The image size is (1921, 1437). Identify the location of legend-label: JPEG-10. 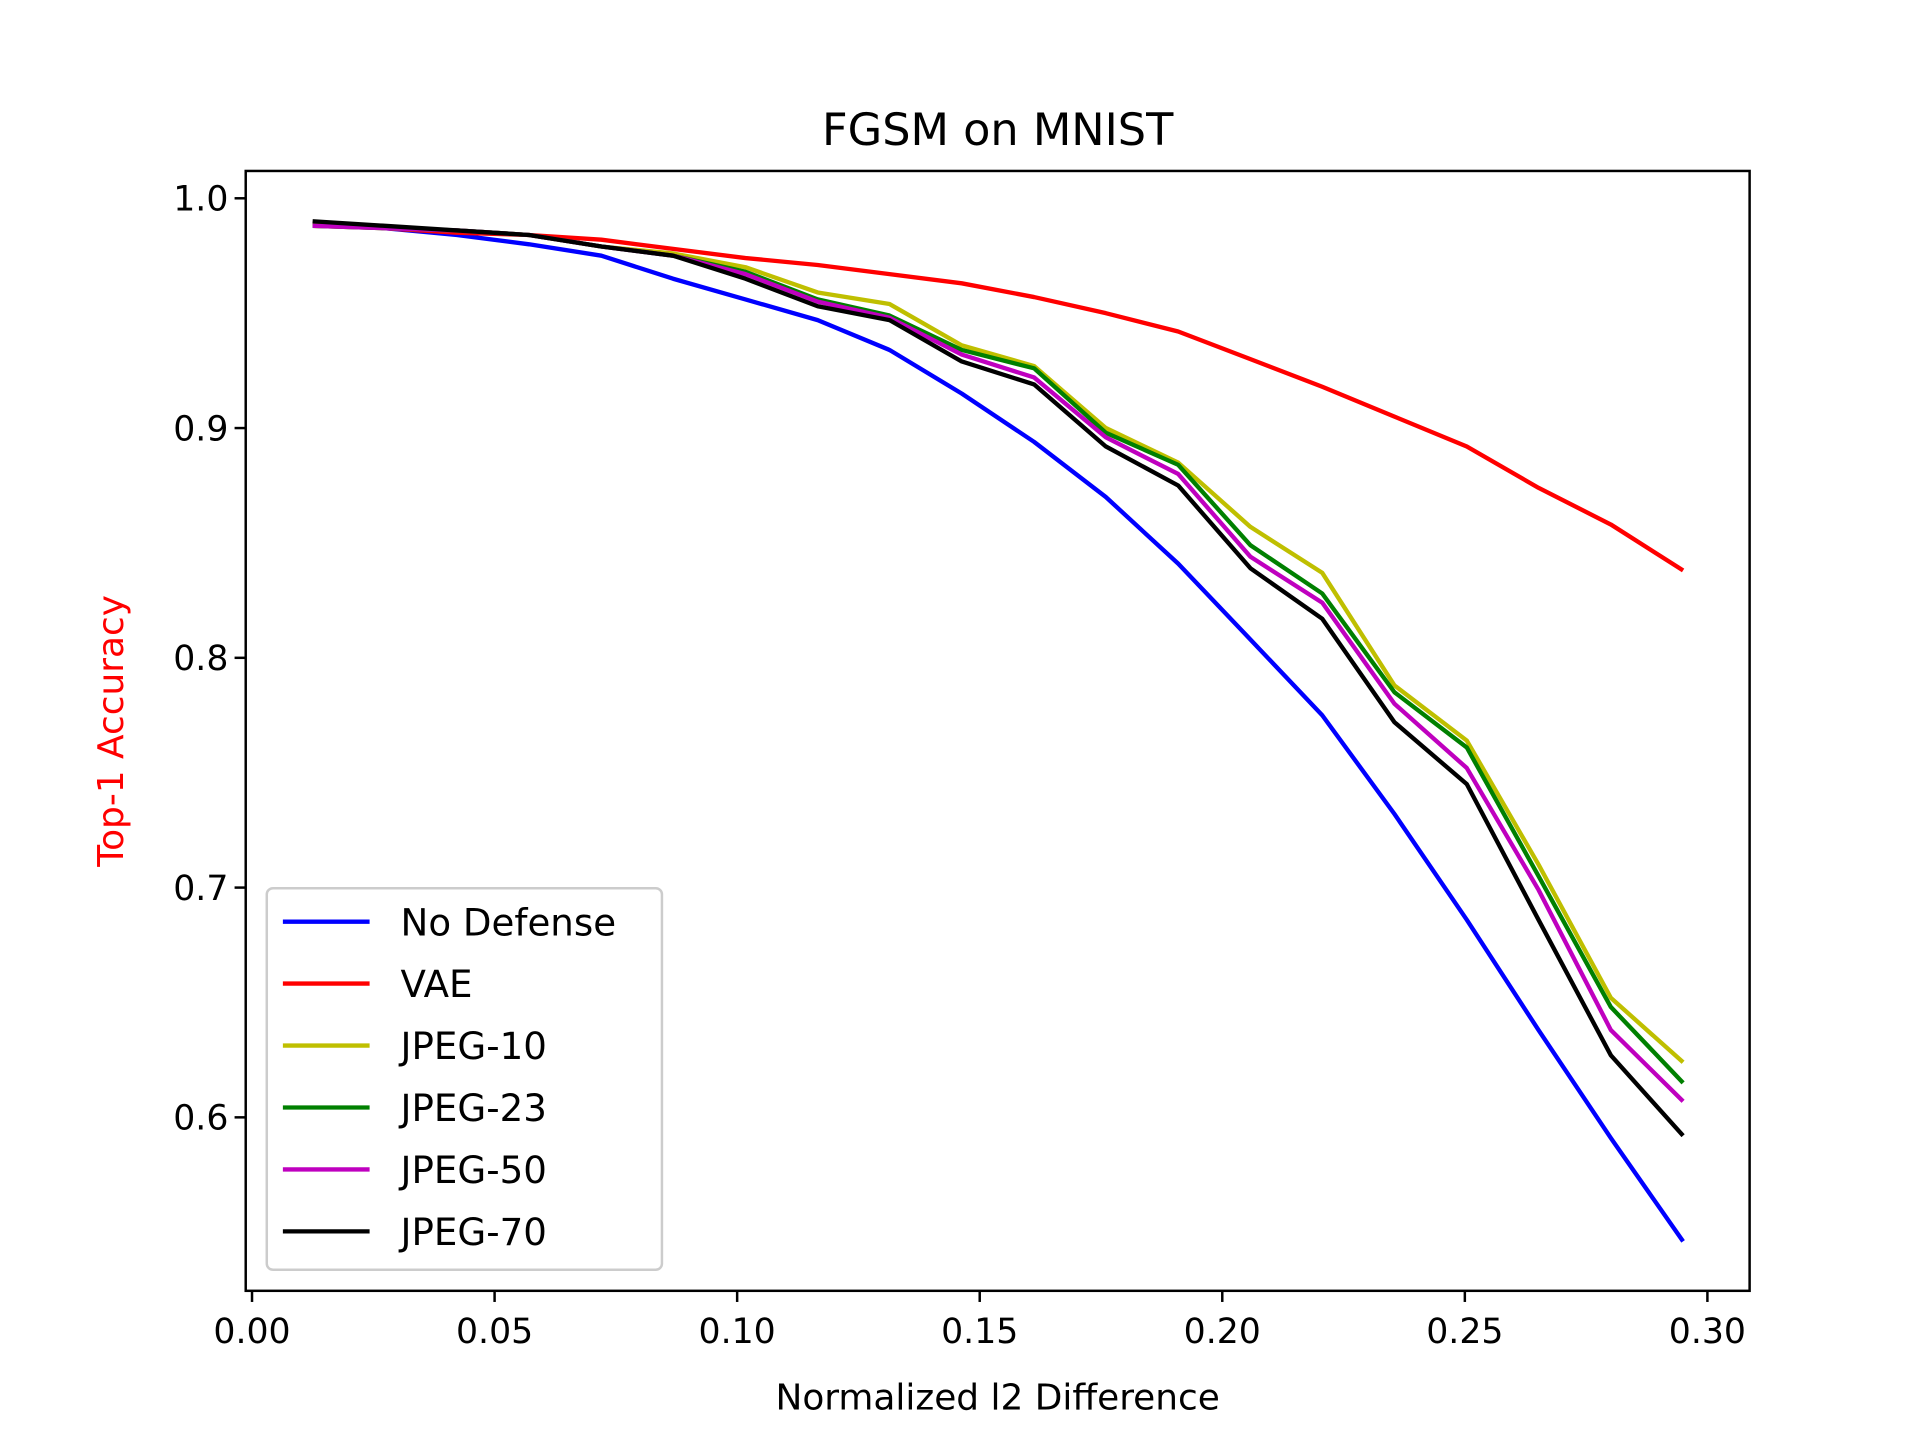
(473, 1046).